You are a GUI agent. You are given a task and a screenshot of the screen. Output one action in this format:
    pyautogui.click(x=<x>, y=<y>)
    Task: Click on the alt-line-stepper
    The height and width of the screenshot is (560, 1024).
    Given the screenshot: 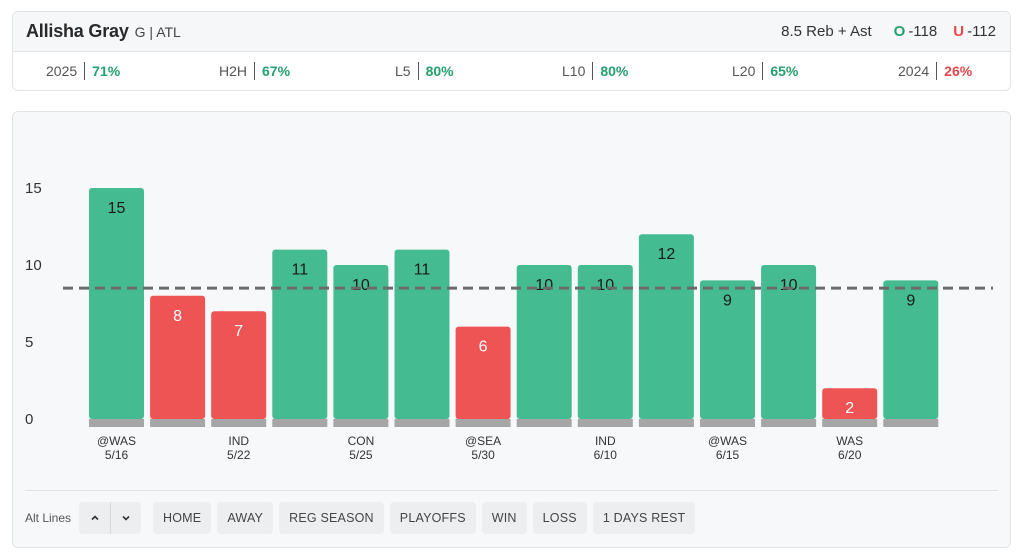 What is the action you would take?
    pyautogui.click(x=110, y=518)
    